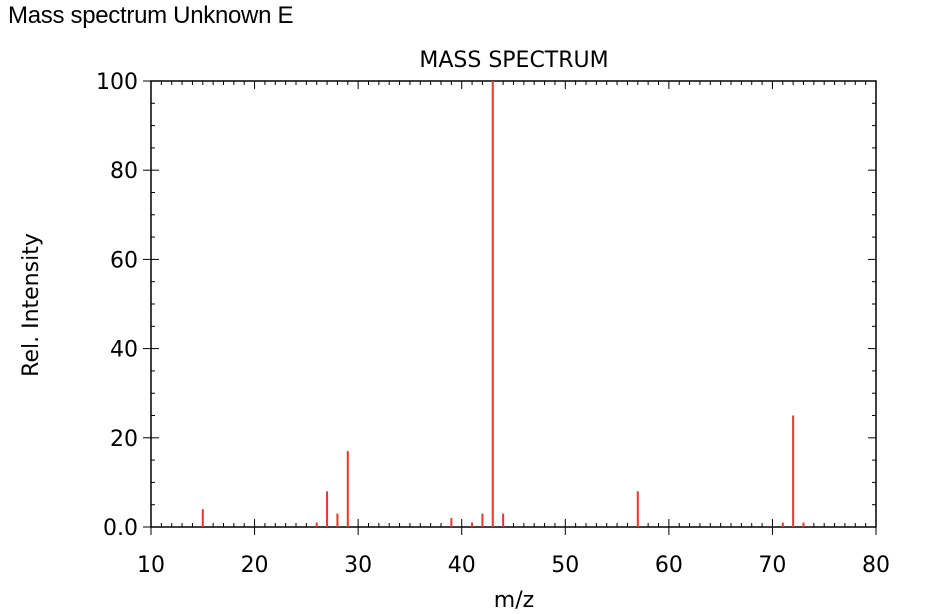 This screenshot has width=926, height=614. What do you see at coordinates (151, 565) in the screenshot?
I see `x-tick-label: 10` at bounding box center [151, 565].